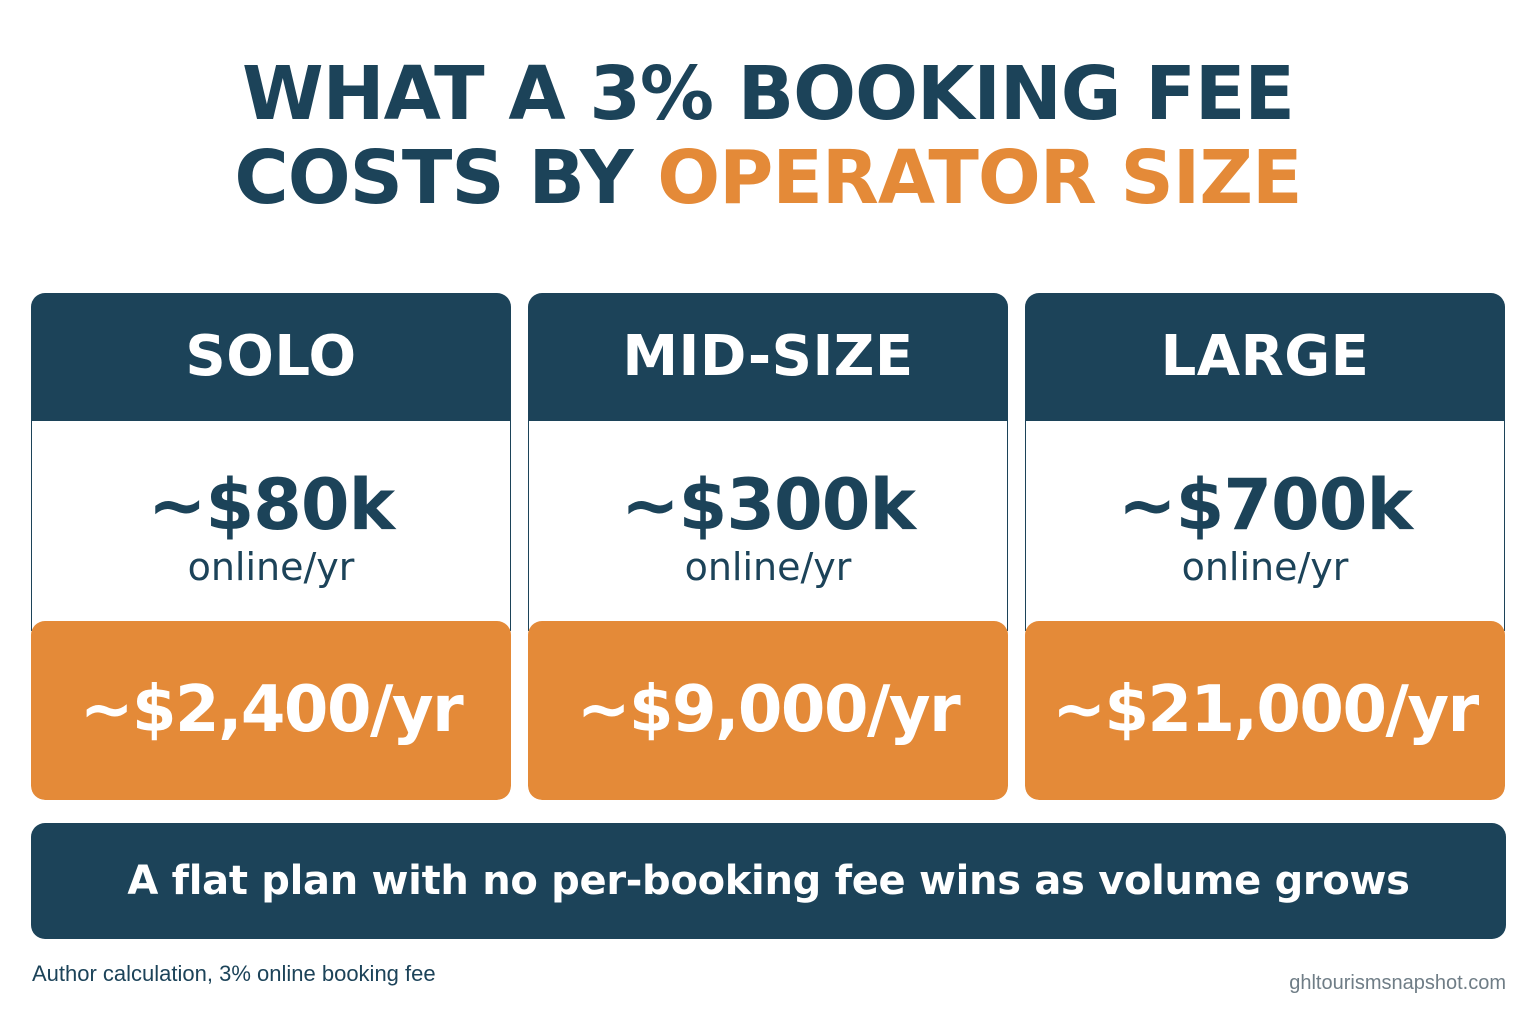 This screenshot has width=1536, height=1024. Describe the element at coordinates (768, 710) in the screenshot. I see `tier-fee: ~$9,000/yr` at that location.